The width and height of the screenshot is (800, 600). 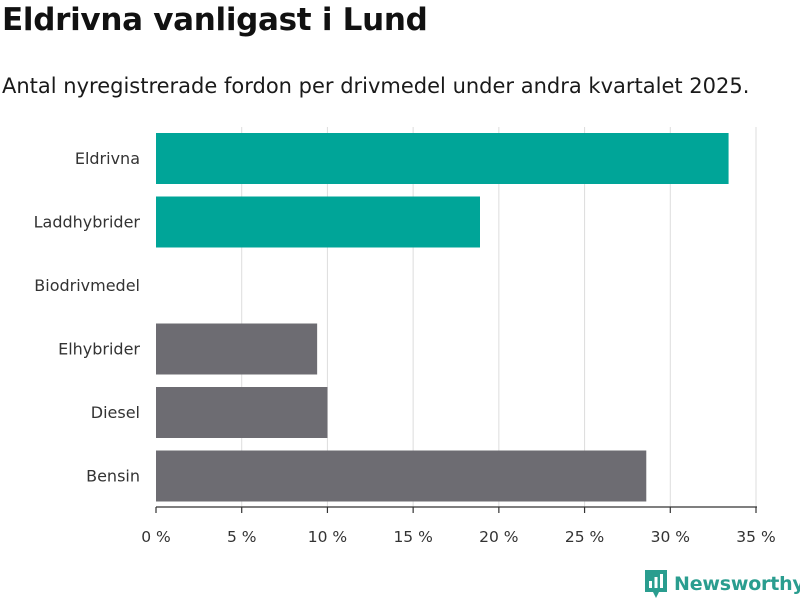 I want to click on newsworthy-logo: Newsworthy, so click(x=721, y=584).